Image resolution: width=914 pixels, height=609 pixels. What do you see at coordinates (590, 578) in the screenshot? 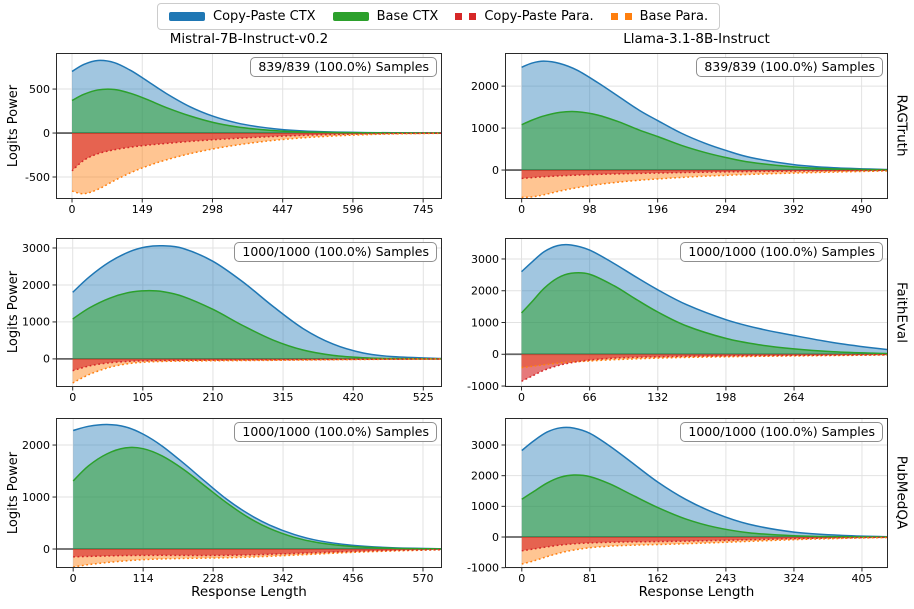
I see `svg-text: 81` at bounding box center [590, 578].